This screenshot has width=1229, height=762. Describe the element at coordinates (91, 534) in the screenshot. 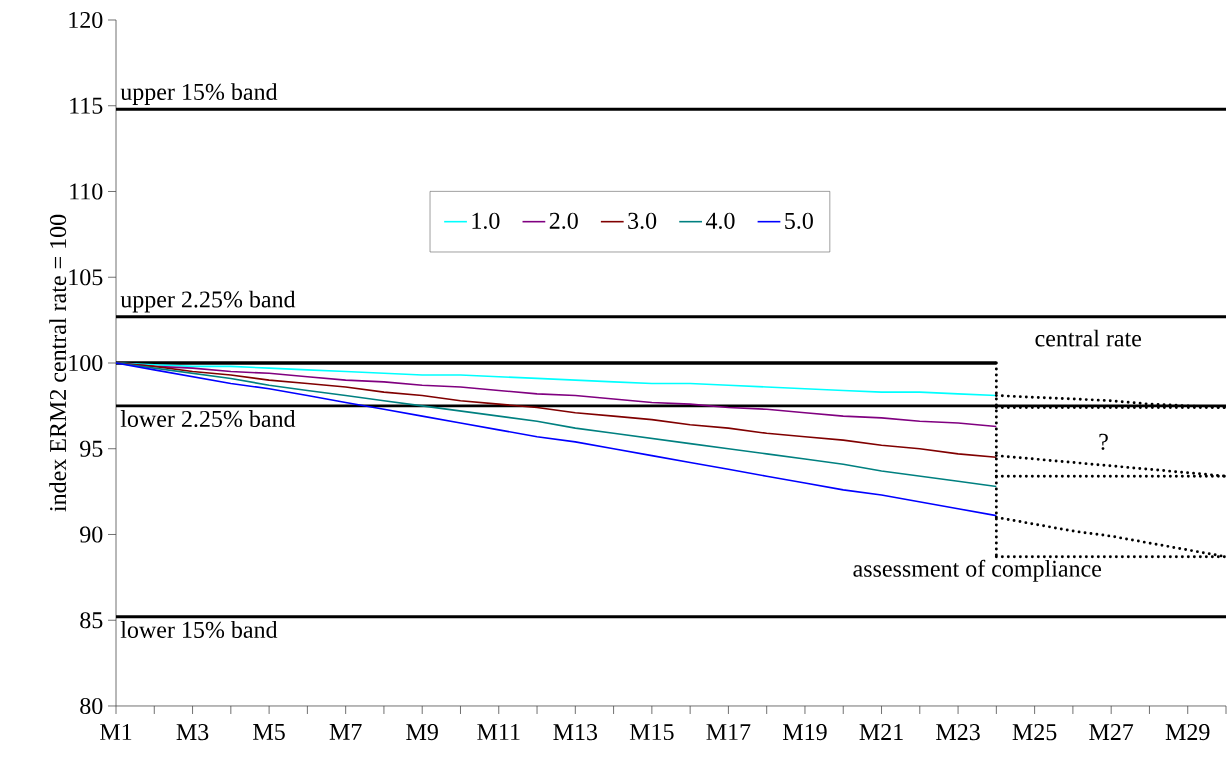

I see `y-tick-label: 90` at that location.